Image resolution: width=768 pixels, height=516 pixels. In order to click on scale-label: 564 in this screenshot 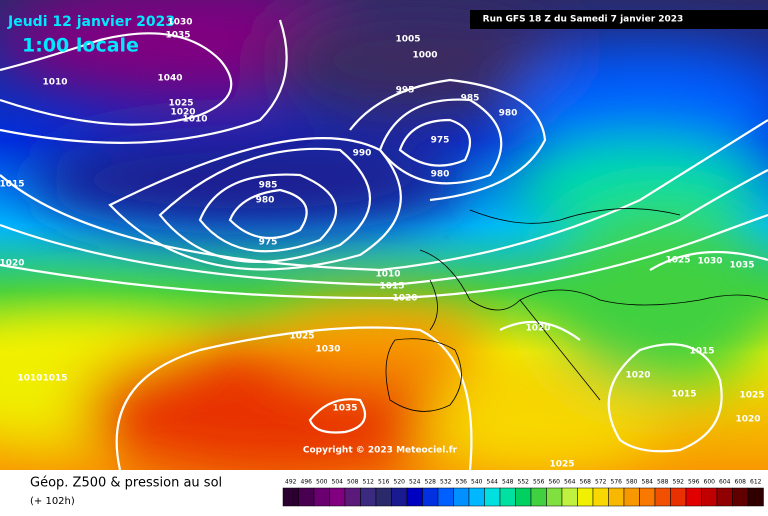, I will do `click(570, 482)`.